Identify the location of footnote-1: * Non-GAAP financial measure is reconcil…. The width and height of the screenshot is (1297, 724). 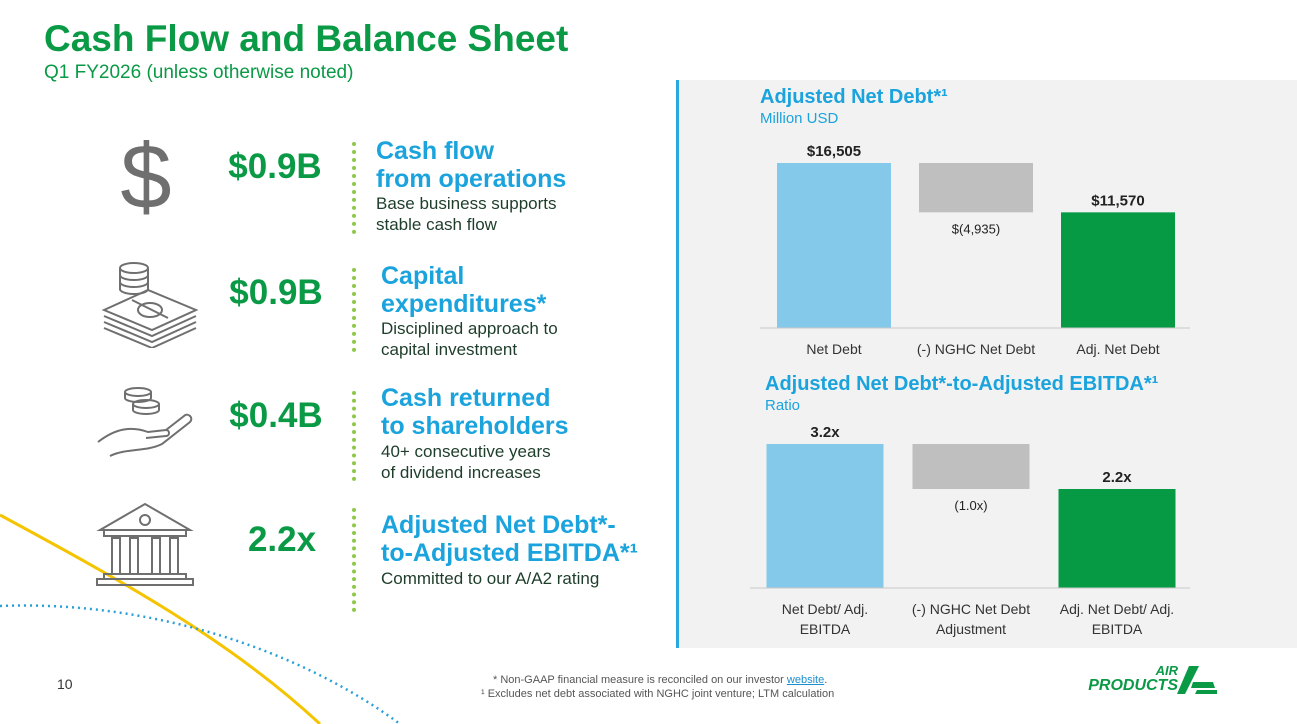
(660, 680).